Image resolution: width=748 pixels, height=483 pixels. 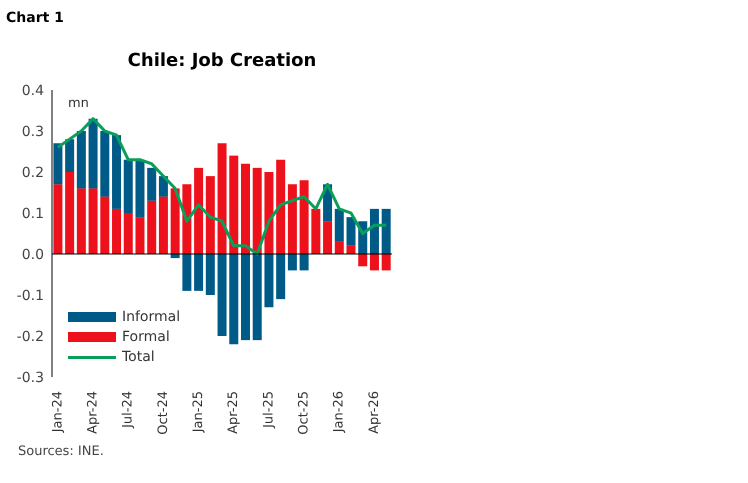 I want to click on x-tick-label: Oct-24, so click(x=163, y=413).